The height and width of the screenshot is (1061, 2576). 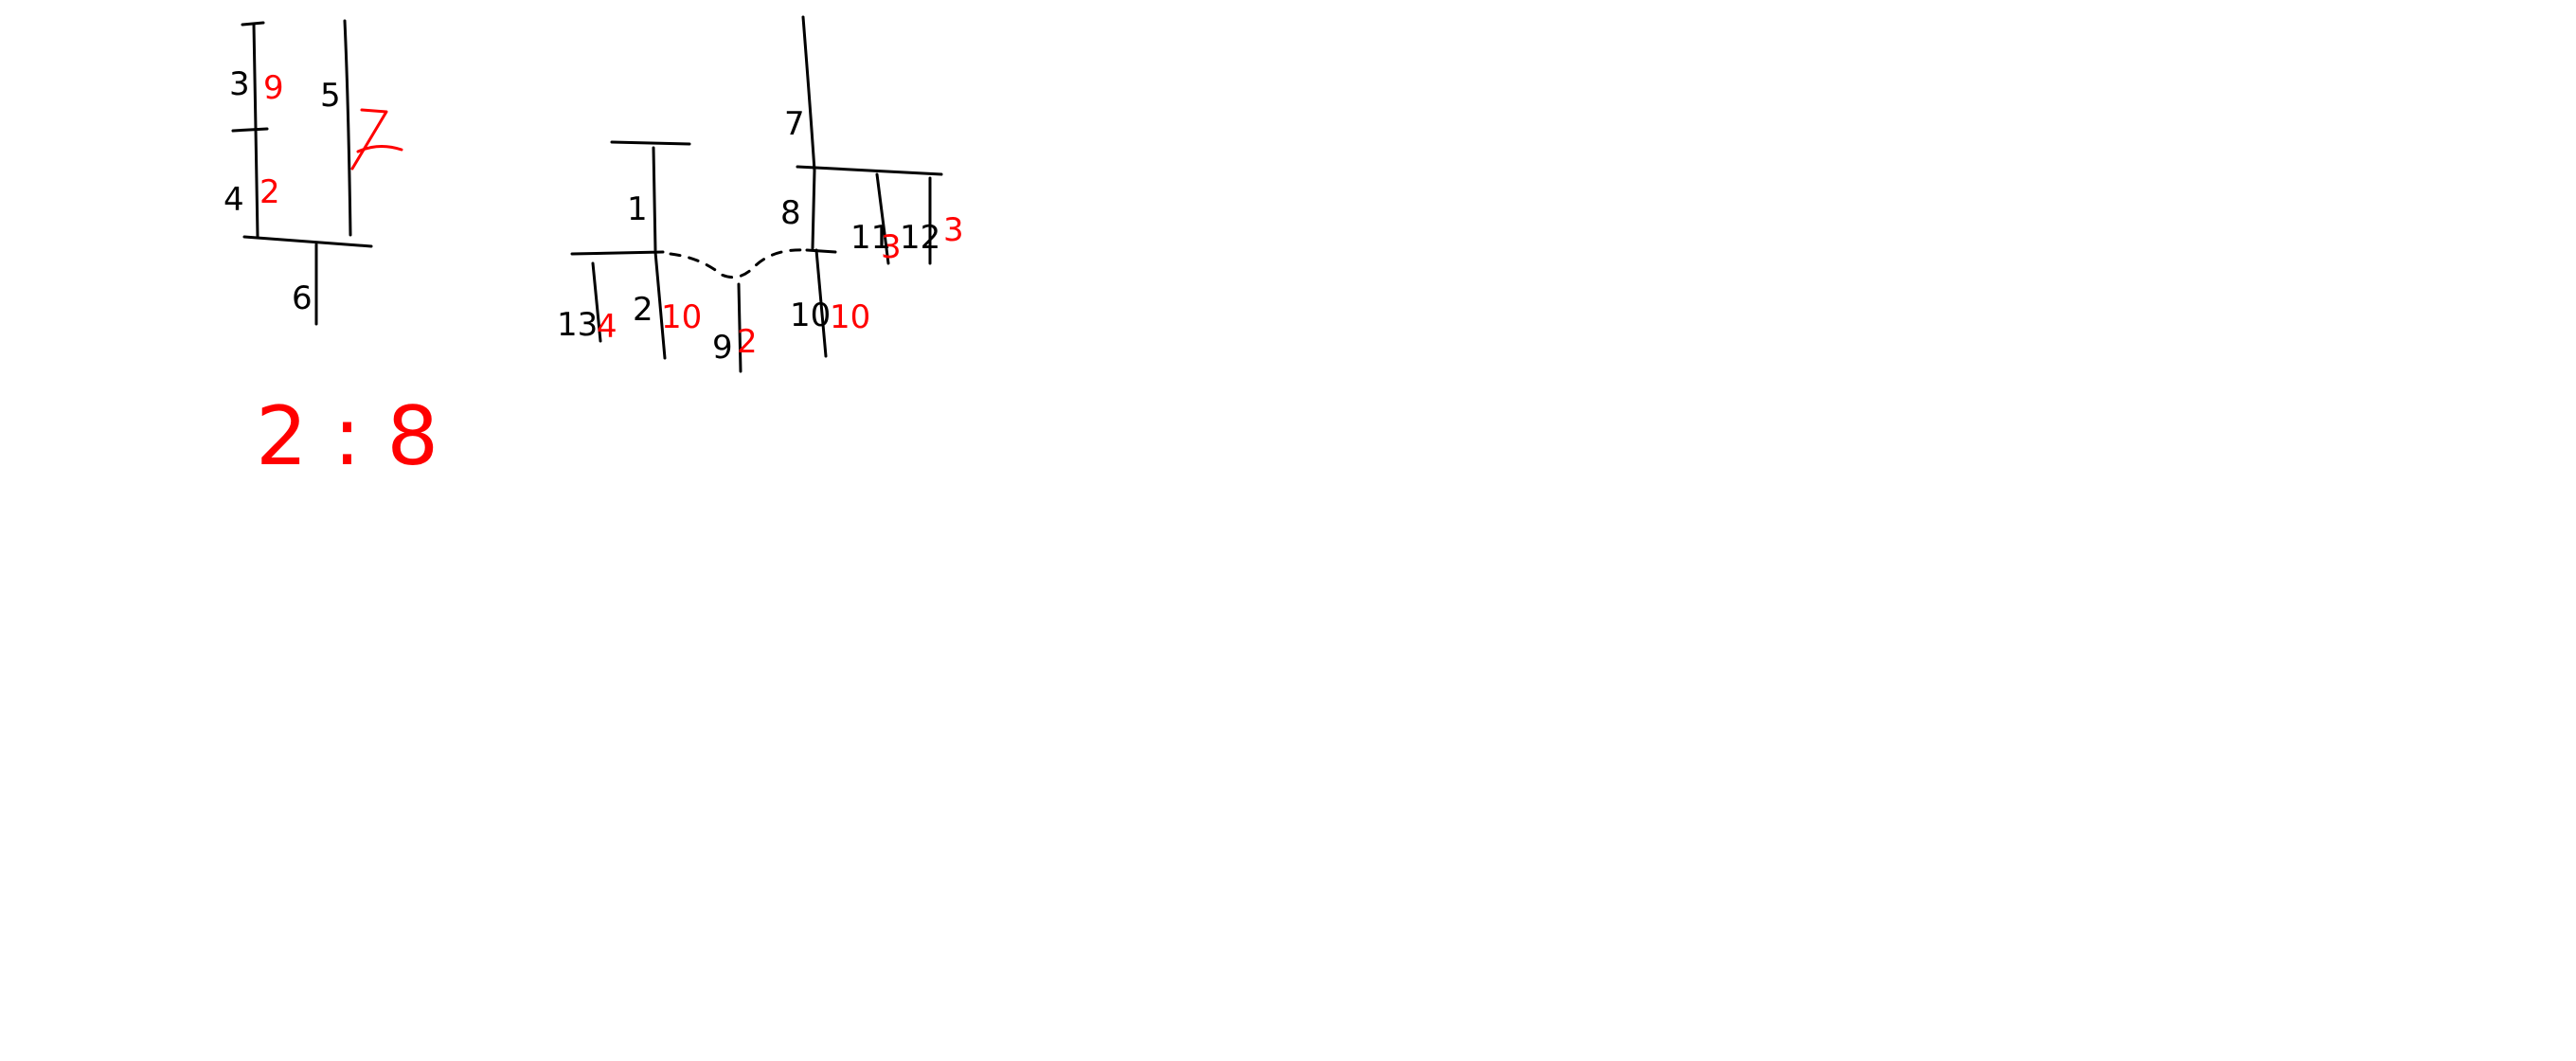 I want to click on dashed-connection, so click(x=739, y=263).